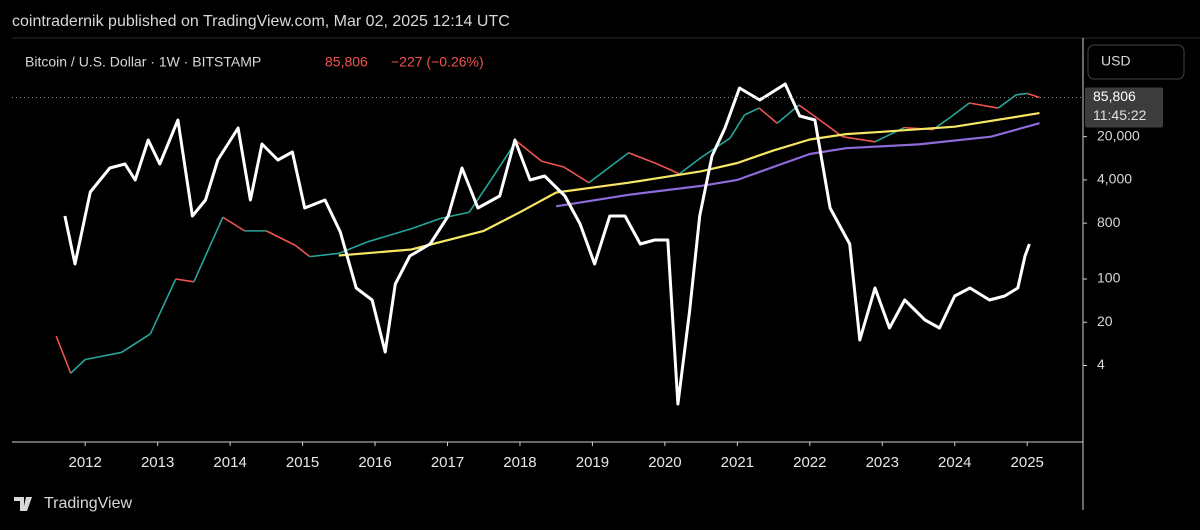 Image resolution: width=1200 pixels, height=530 pixels. Describe the element at coordinates (229, 462) in the screenshot. I see `x-tick-label: 2014` at that location.